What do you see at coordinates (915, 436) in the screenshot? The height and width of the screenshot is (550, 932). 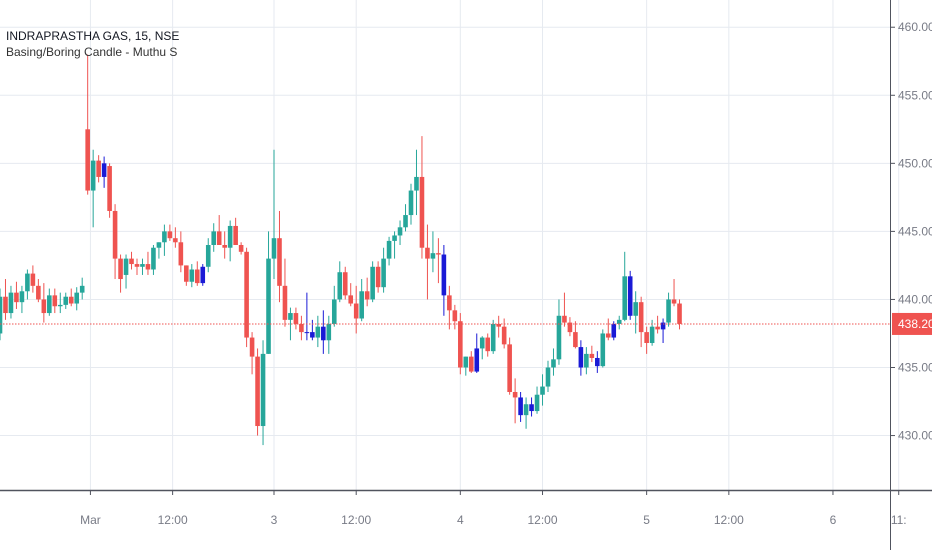 I see `price-tick-label: 430.00` at bounding box center [915, 436].